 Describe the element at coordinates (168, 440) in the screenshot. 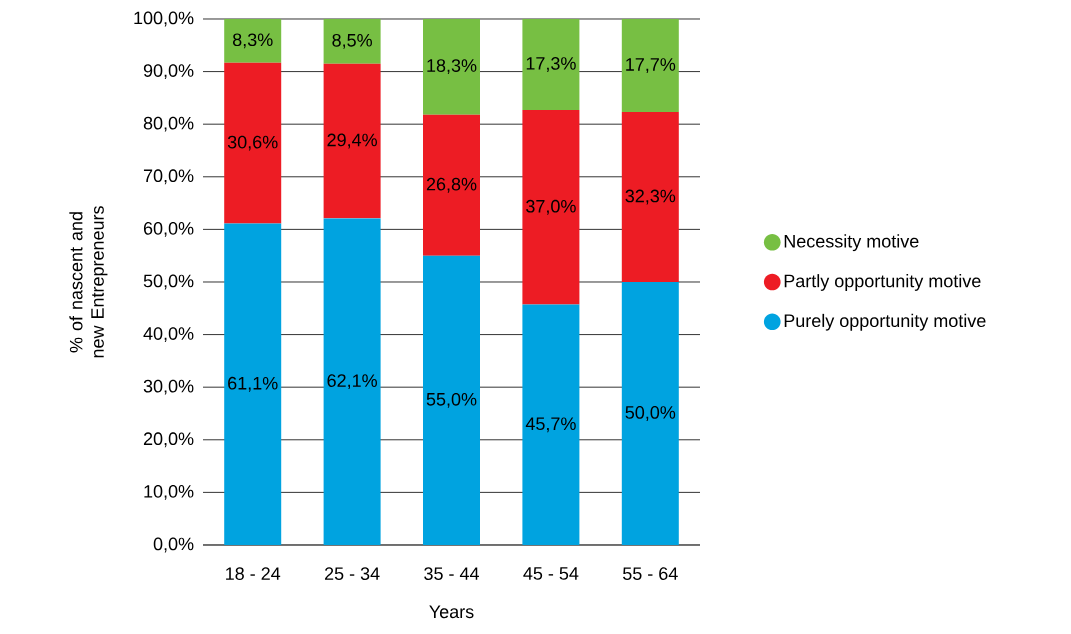

I see `y-tick-label: 20,0%` at that location.